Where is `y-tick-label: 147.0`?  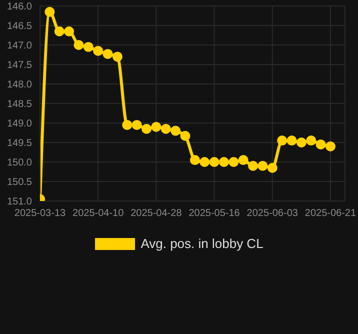 y-tick-label: 147.0 is located at coordinates (19, 46).